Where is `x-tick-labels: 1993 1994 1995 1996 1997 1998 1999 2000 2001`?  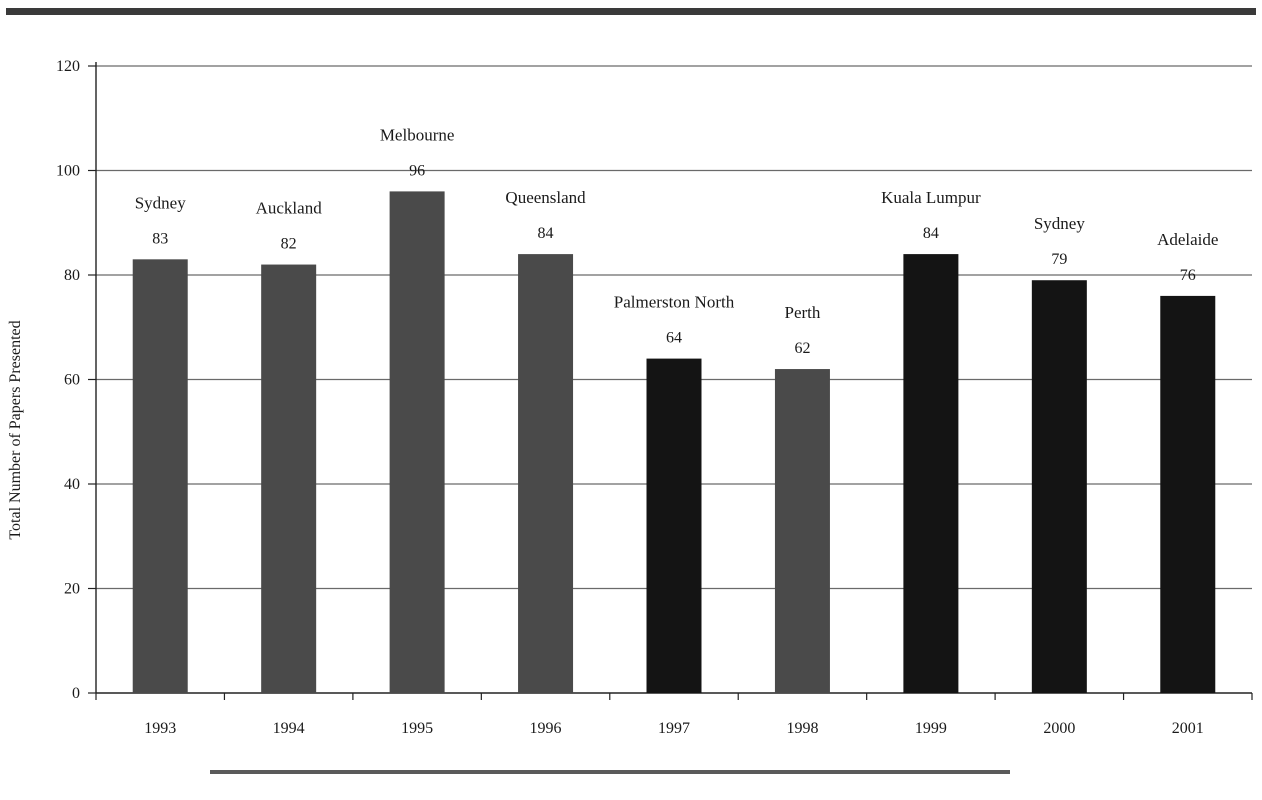
x-tick-labels: 1993 1994 1995 1996 1997 1998 1999 2000 2001 is located at coordinates (674, 728).